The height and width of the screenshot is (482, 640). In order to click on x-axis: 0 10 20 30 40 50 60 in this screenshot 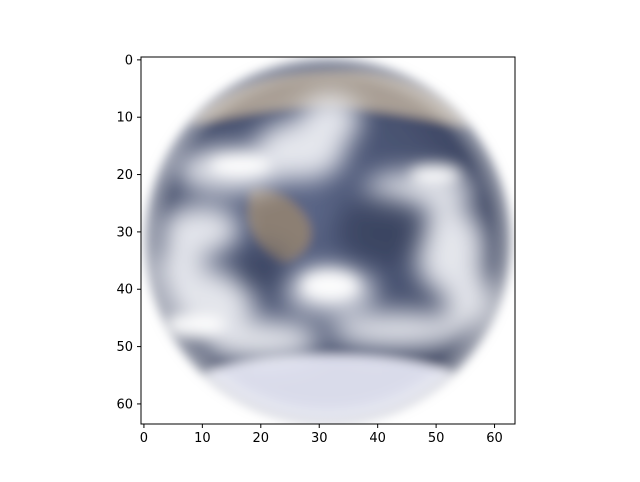, I will do `click(321, 435)`.